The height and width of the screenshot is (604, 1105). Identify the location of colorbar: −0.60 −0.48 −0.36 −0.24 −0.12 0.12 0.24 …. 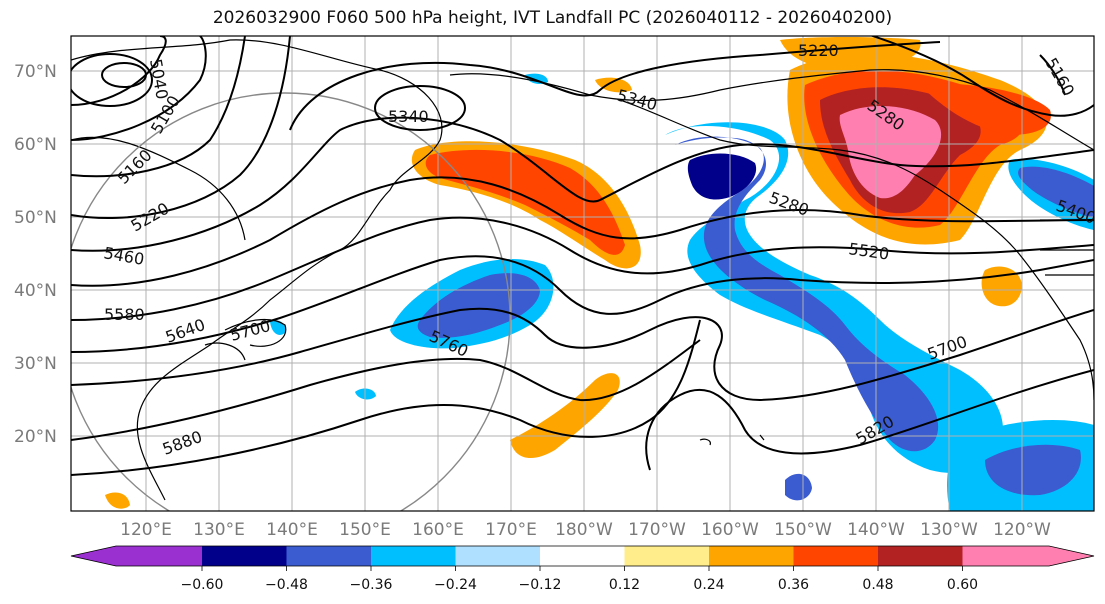
(582, 569).